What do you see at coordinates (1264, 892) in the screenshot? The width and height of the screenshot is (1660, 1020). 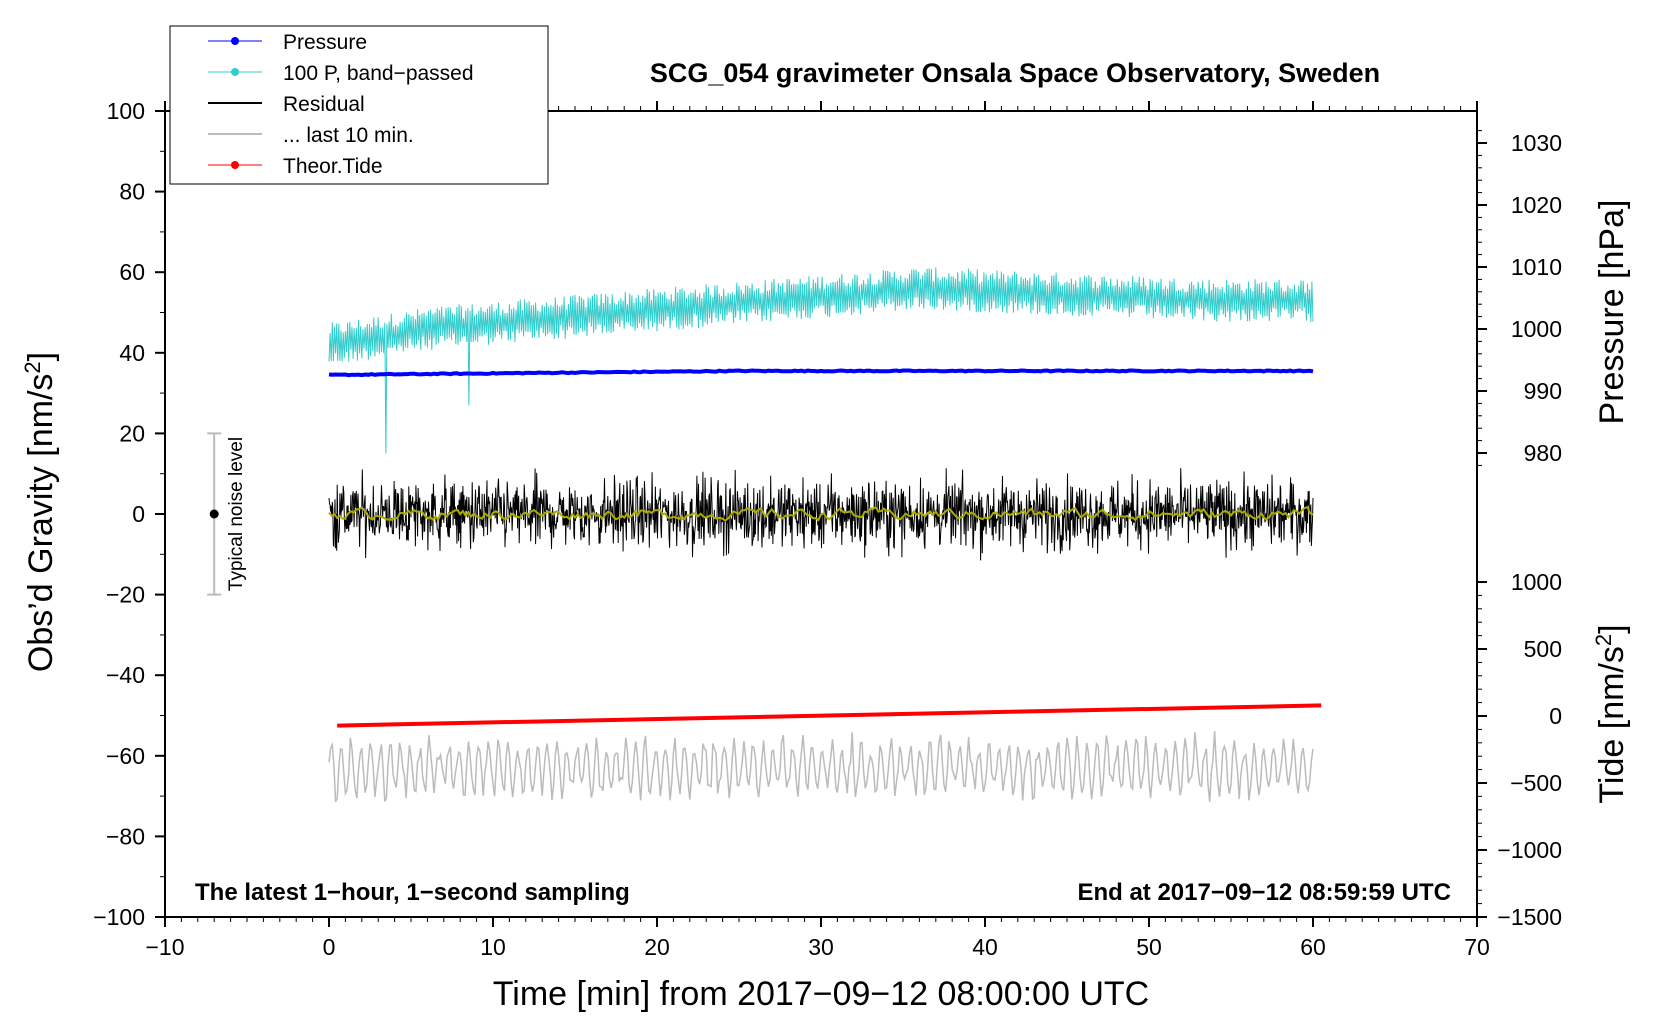 I see `note-right: End at 2017−09−12 08:59:59 UTC` at bounding box center [1264, 892].